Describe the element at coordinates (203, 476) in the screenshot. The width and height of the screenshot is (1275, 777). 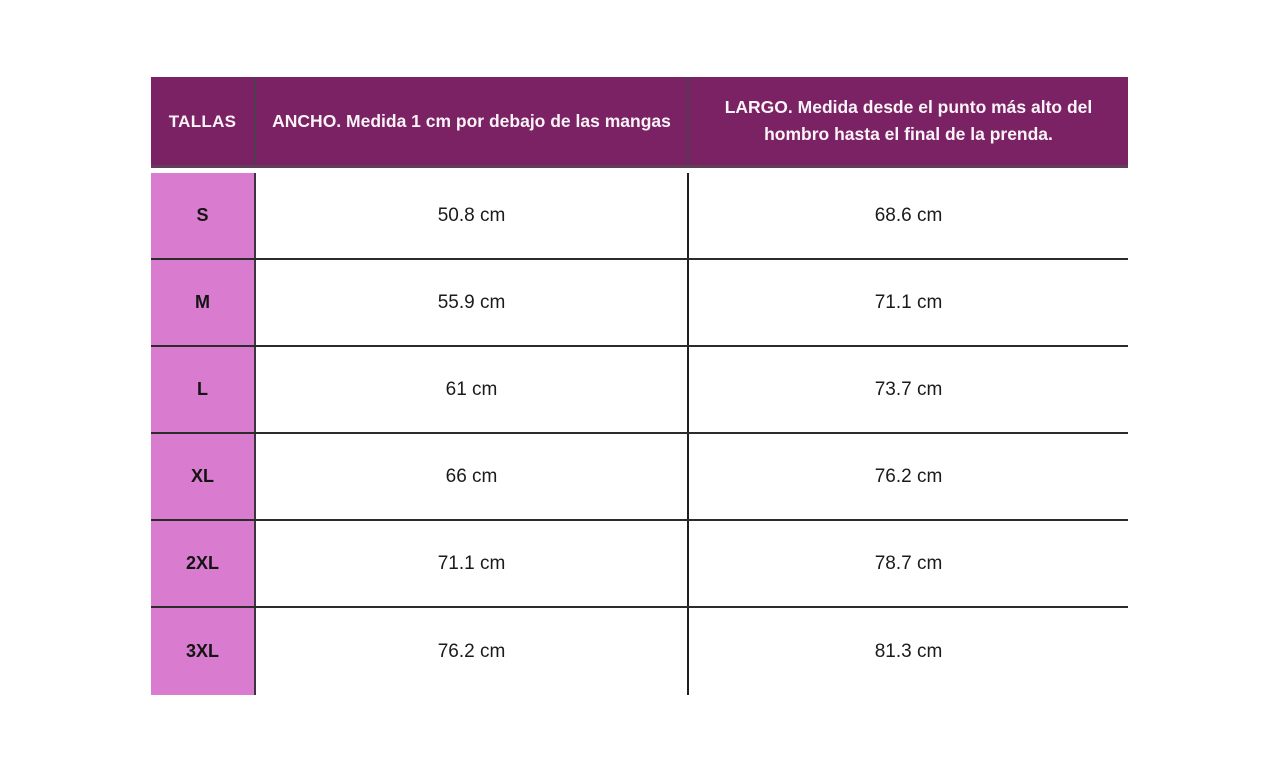
I see `size-cell: XL` at that location.